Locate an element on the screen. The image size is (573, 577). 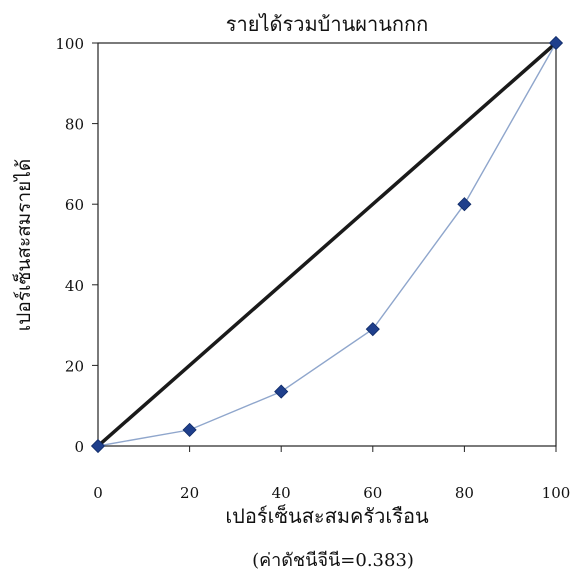
gini-caption: (ค่าดัชนีจีนี=0.383) is located at coordinates (333, 560).